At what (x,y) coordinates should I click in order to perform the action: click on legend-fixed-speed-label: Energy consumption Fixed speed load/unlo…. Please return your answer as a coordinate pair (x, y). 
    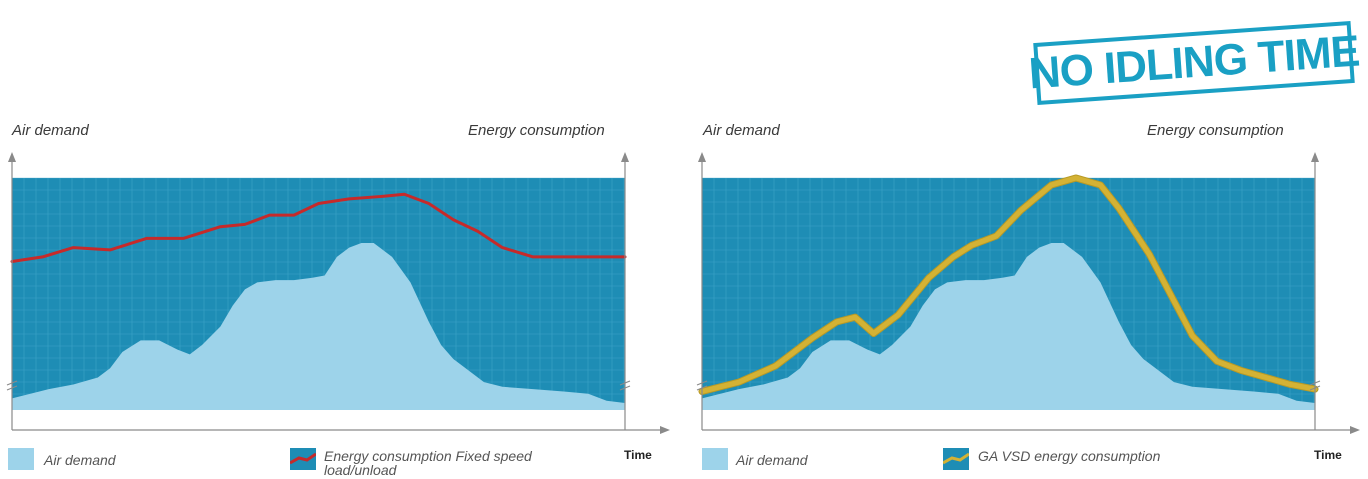
    Looking at the image, I should click on (428, 463).